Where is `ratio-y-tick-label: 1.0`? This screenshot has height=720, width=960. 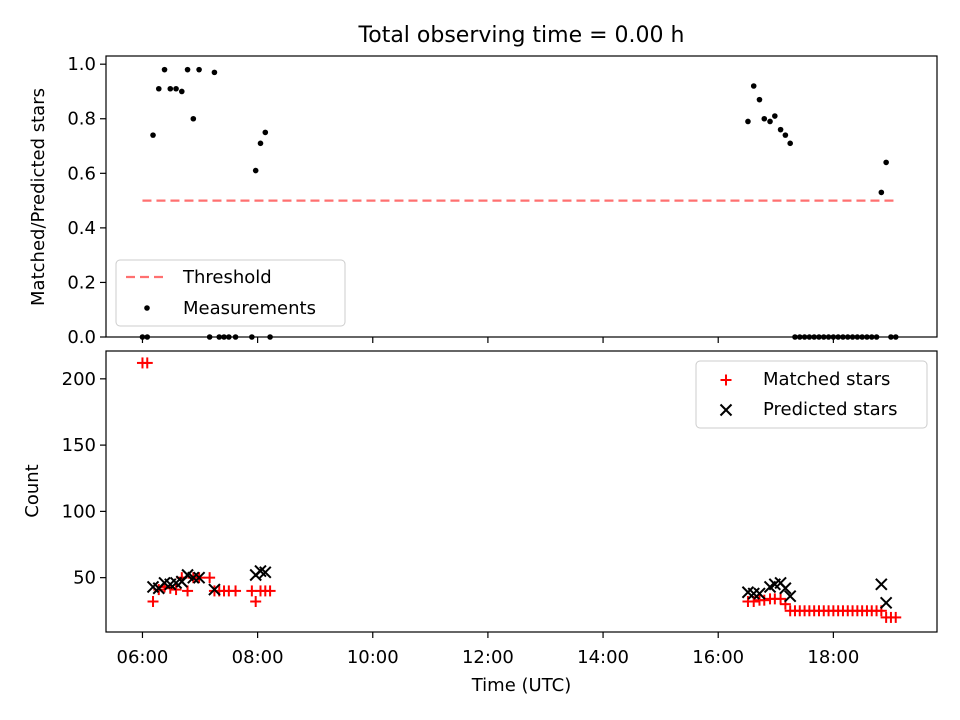 ratio-y-tick-label: 1.0 is located at coordinates (81, 64).